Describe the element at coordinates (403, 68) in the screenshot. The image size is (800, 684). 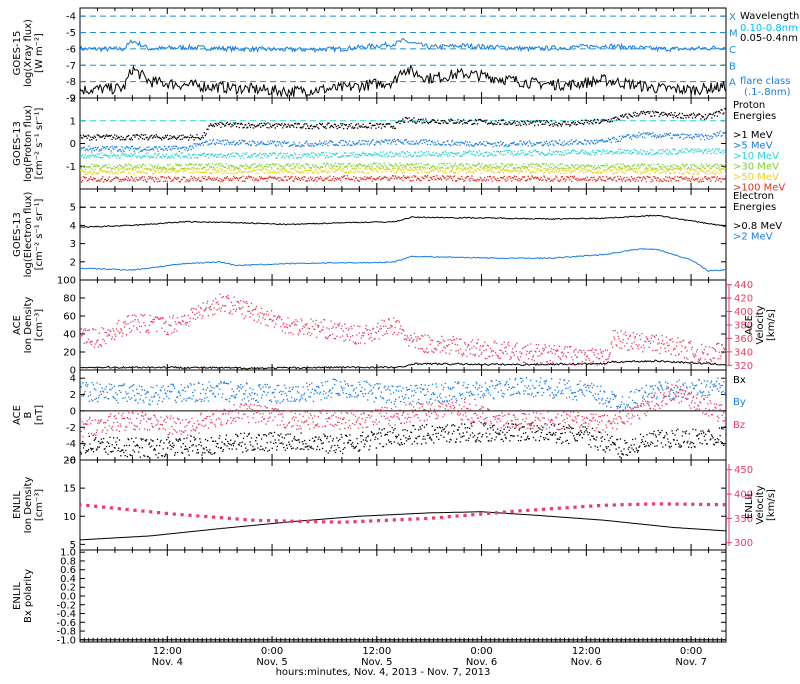
I see `series-group` at that location.